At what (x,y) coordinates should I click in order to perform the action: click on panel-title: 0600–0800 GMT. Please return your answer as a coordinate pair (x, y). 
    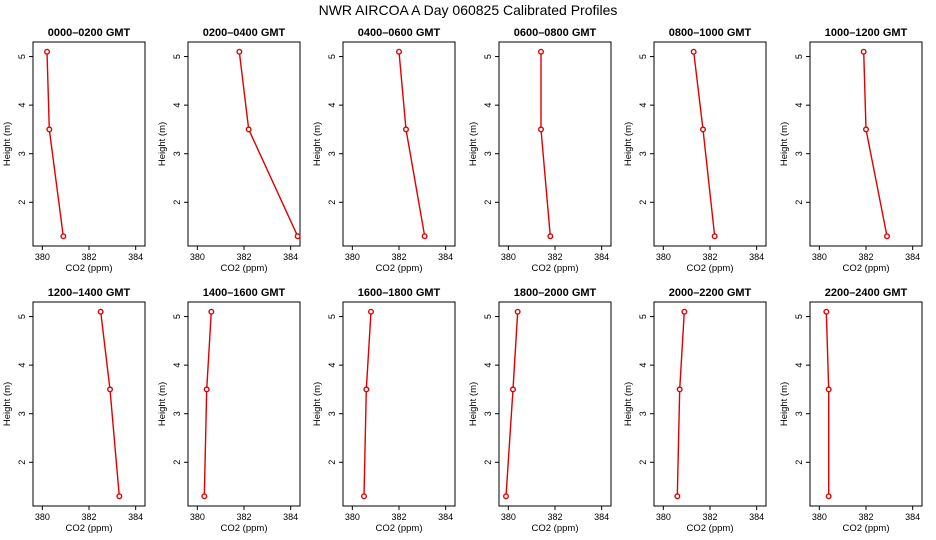
    Looking at the image, I should click on (555, 33).